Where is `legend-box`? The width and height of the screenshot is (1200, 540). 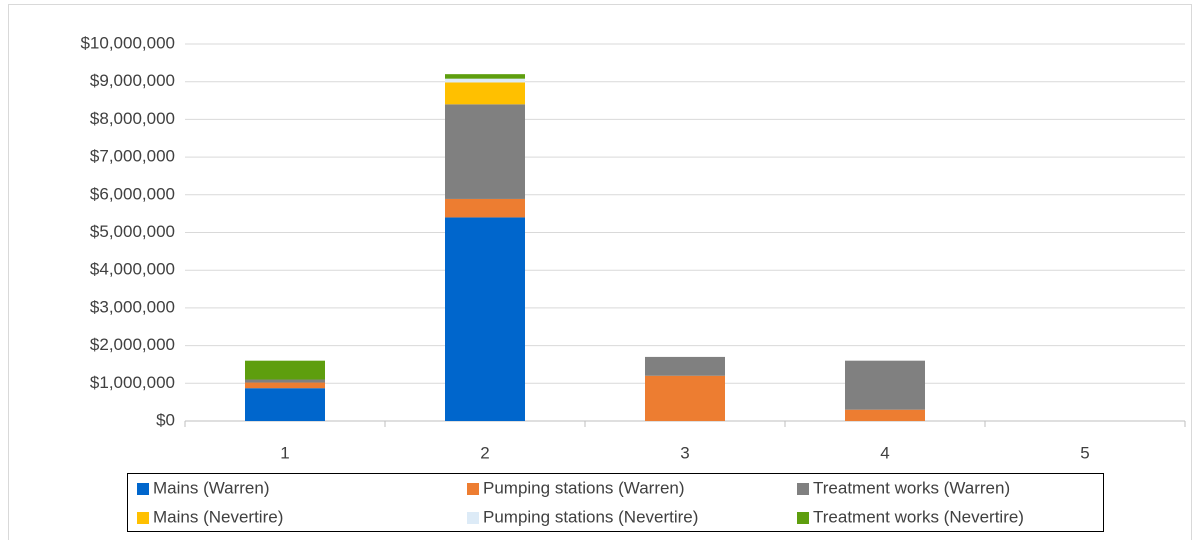
legend-box is located at coordinates (615, 502).